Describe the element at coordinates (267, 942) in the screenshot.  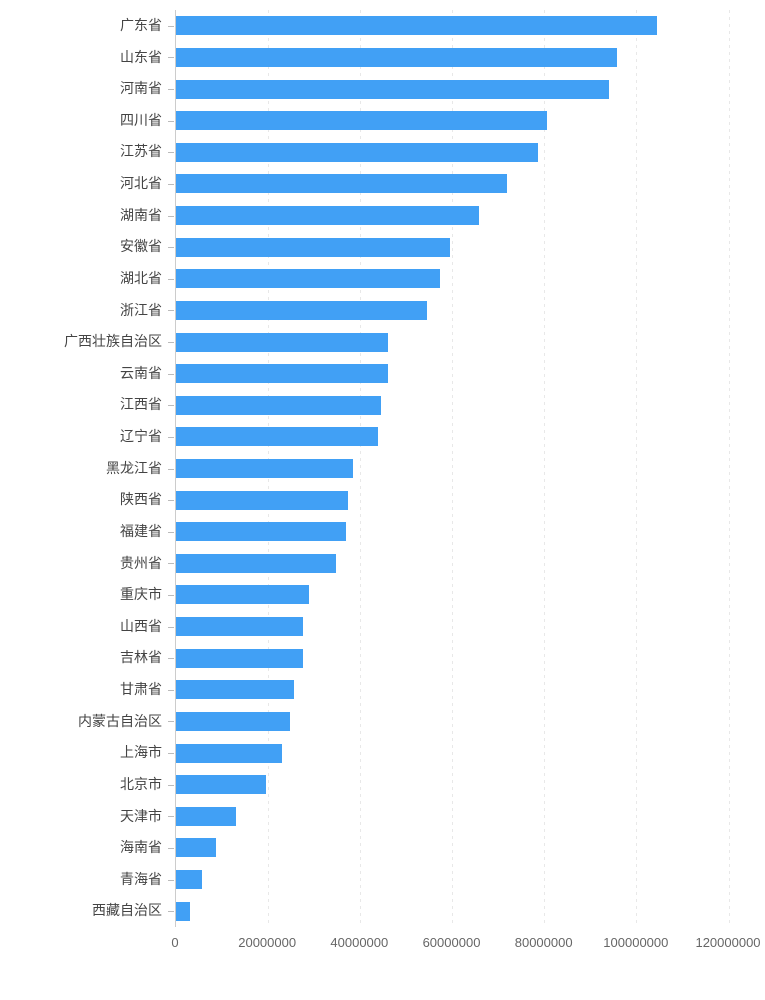
I see `x-axis-label: 20000000` at that location.